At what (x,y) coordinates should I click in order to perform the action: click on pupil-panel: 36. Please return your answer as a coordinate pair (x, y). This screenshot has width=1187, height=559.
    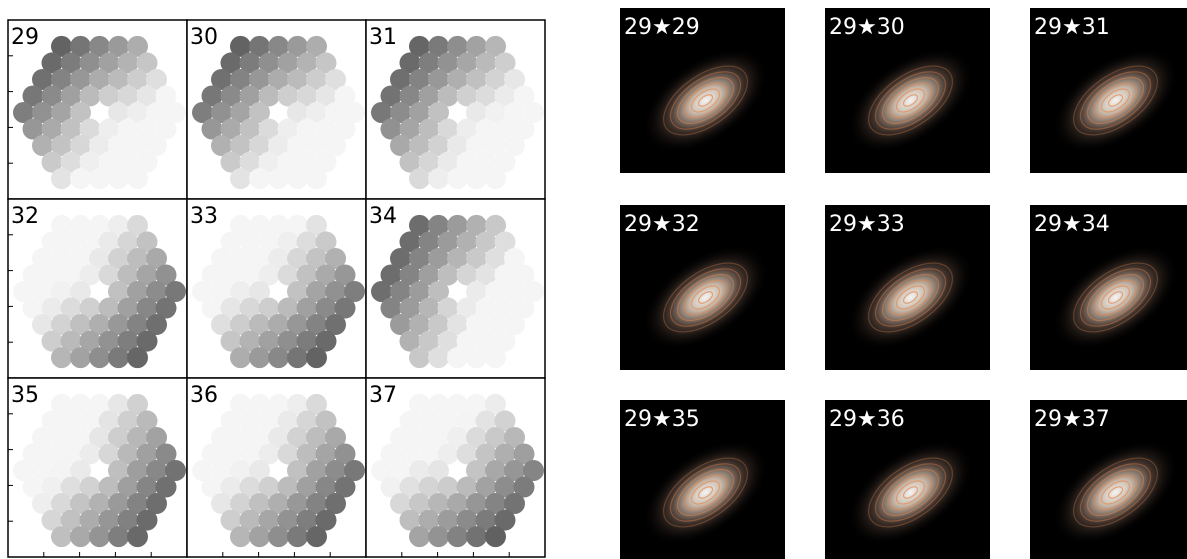
    Looking at the image, I should click on (276, 467).